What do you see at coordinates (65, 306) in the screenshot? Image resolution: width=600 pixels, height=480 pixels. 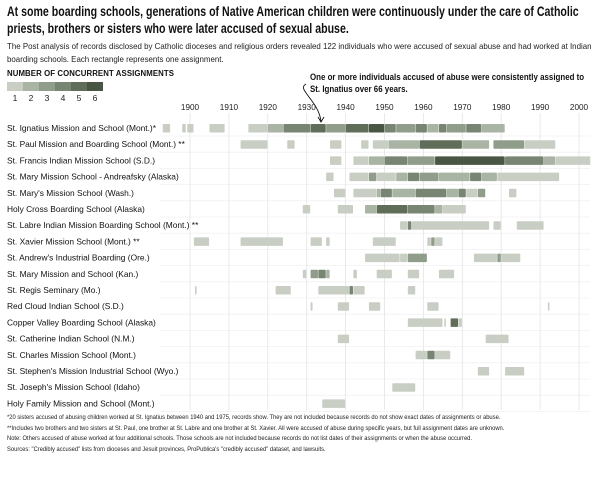 I see `row-label: Red Cloud Indian School (S.D.)` at bounding box center [65, 306].